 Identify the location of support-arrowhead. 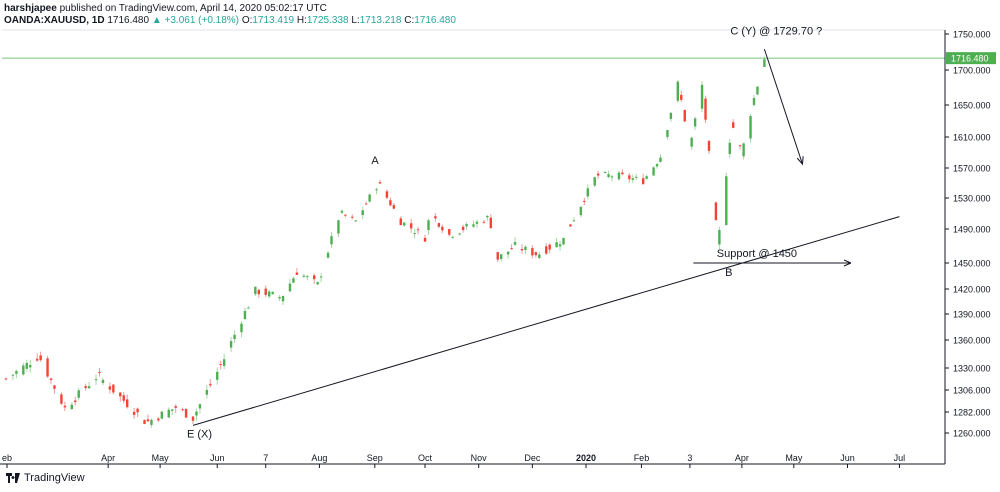
(847, 263).